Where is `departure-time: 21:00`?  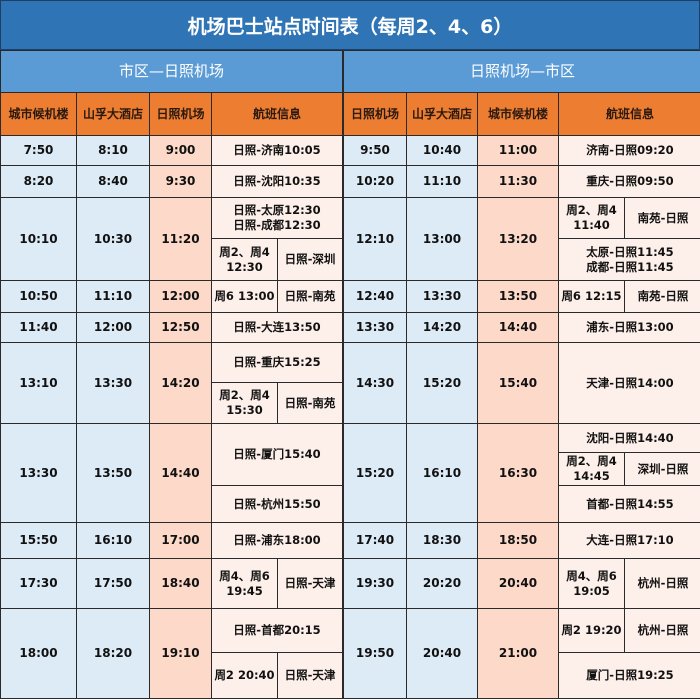 departure-time: 21:00 is located at coordinates (518, 654).